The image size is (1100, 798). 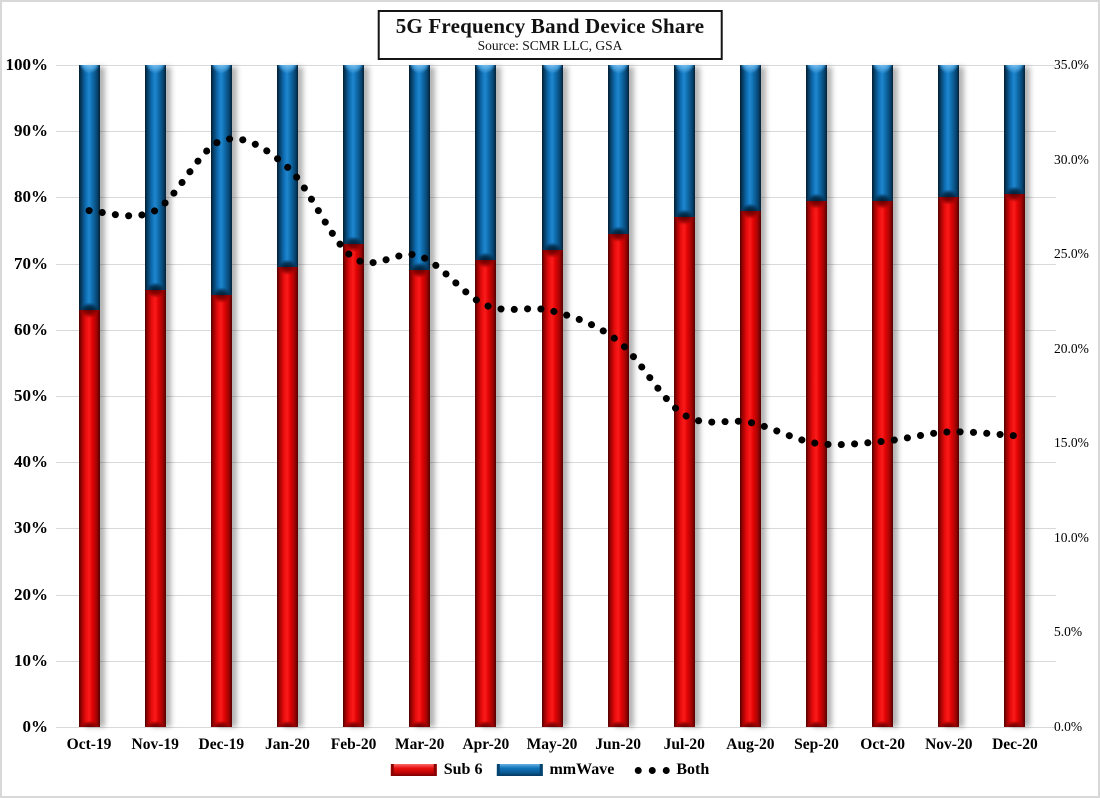 What do you see at coordinates (31, 594) in the screenshot?
I see `left-axis-tick: 20%` at bounding box center [31, 594].